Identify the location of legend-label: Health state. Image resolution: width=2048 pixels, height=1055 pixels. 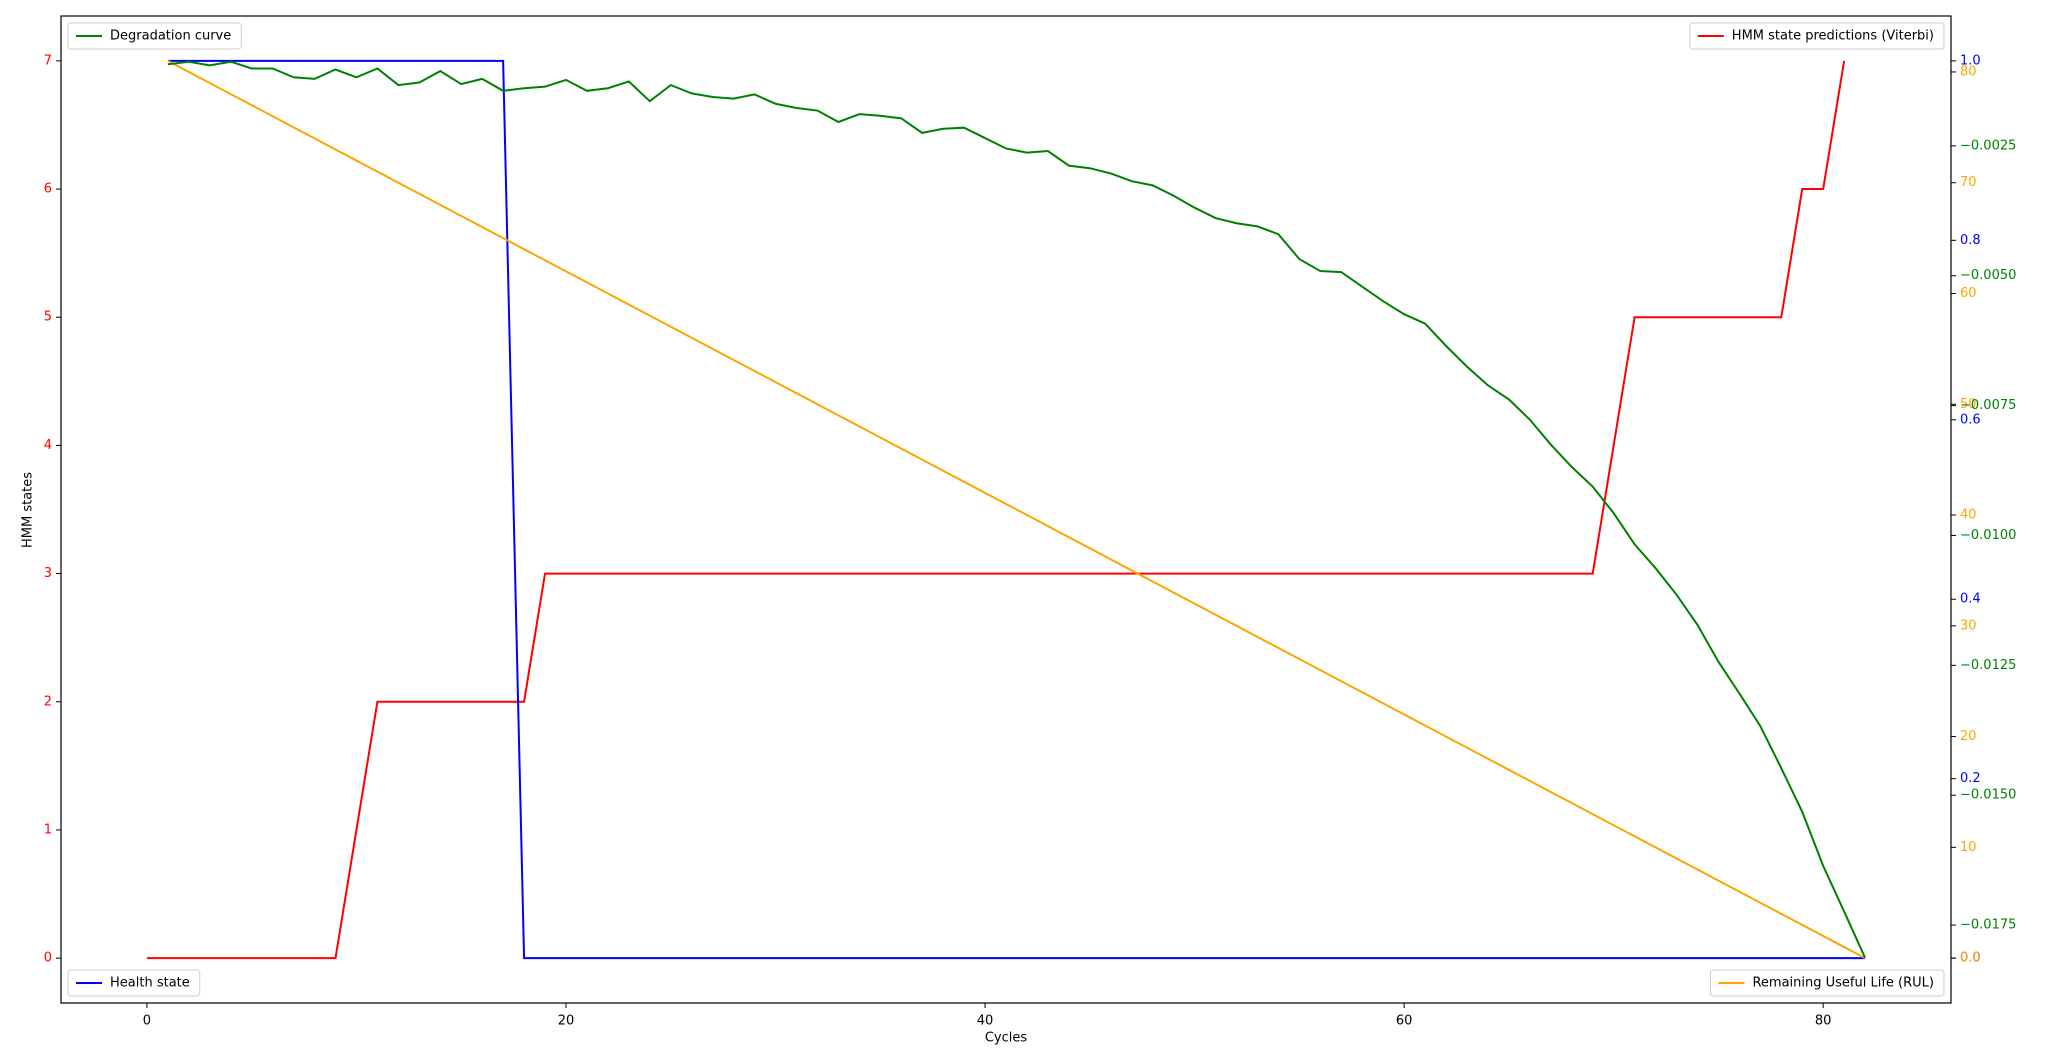
(150, 983).